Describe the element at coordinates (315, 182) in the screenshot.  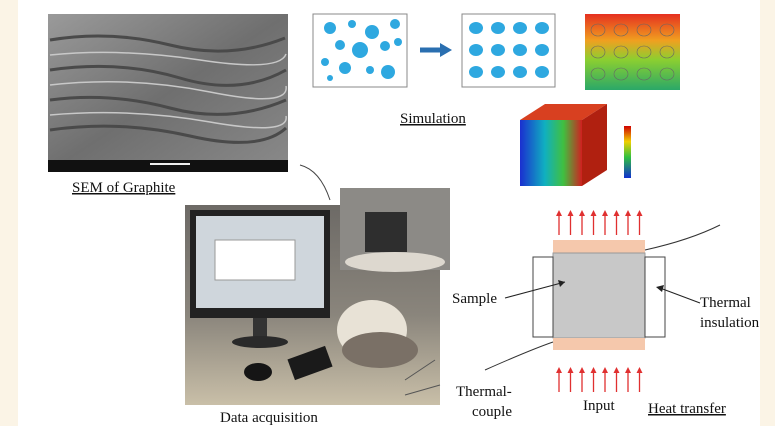
I see `connector` at that location.